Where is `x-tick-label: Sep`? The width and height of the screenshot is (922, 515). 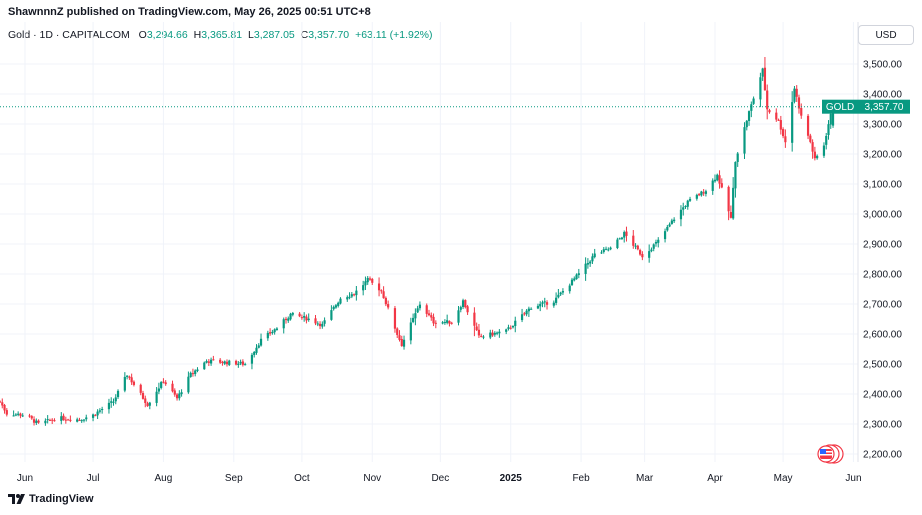
x-tick-label: Sep is located at coordinates (234, 478).